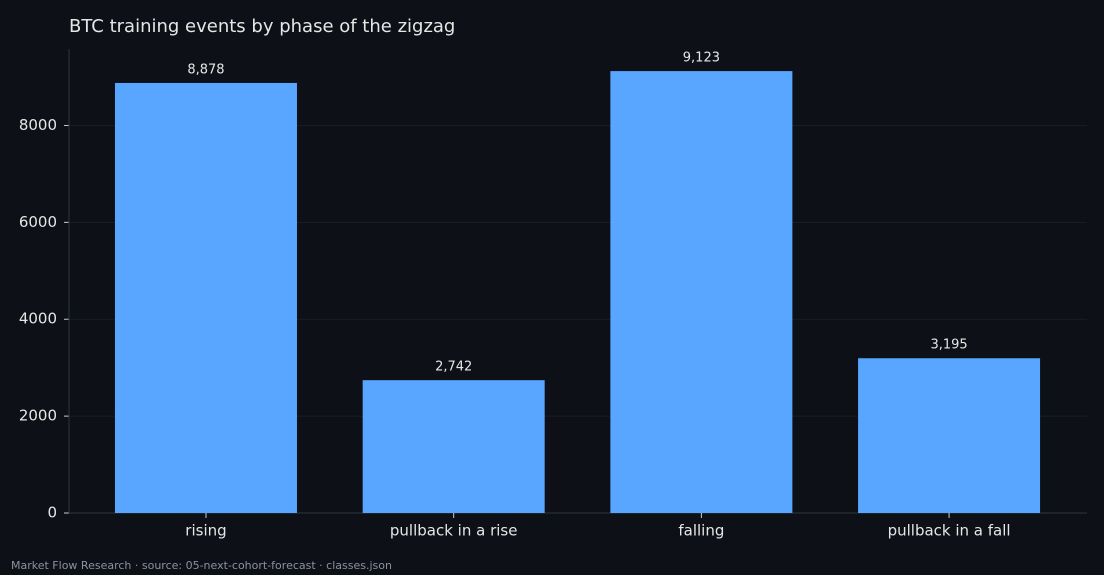  I want to click on x-tick-label: pullback in a rise, so click(454, 531).